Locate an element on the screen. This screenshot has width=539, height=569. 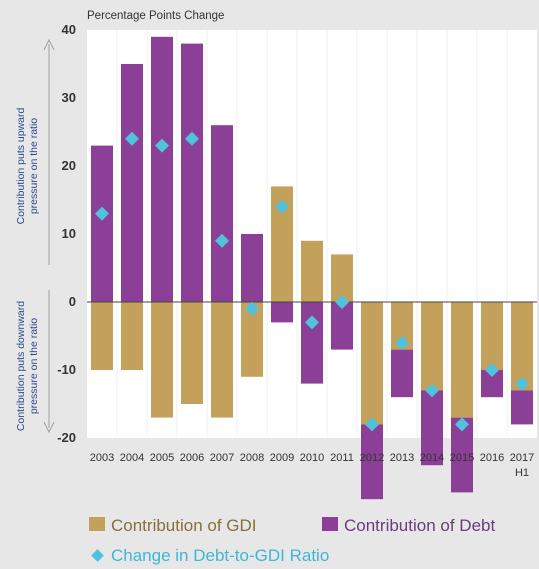
x-tick-label: 2009 is located at coordinates (282, 458).